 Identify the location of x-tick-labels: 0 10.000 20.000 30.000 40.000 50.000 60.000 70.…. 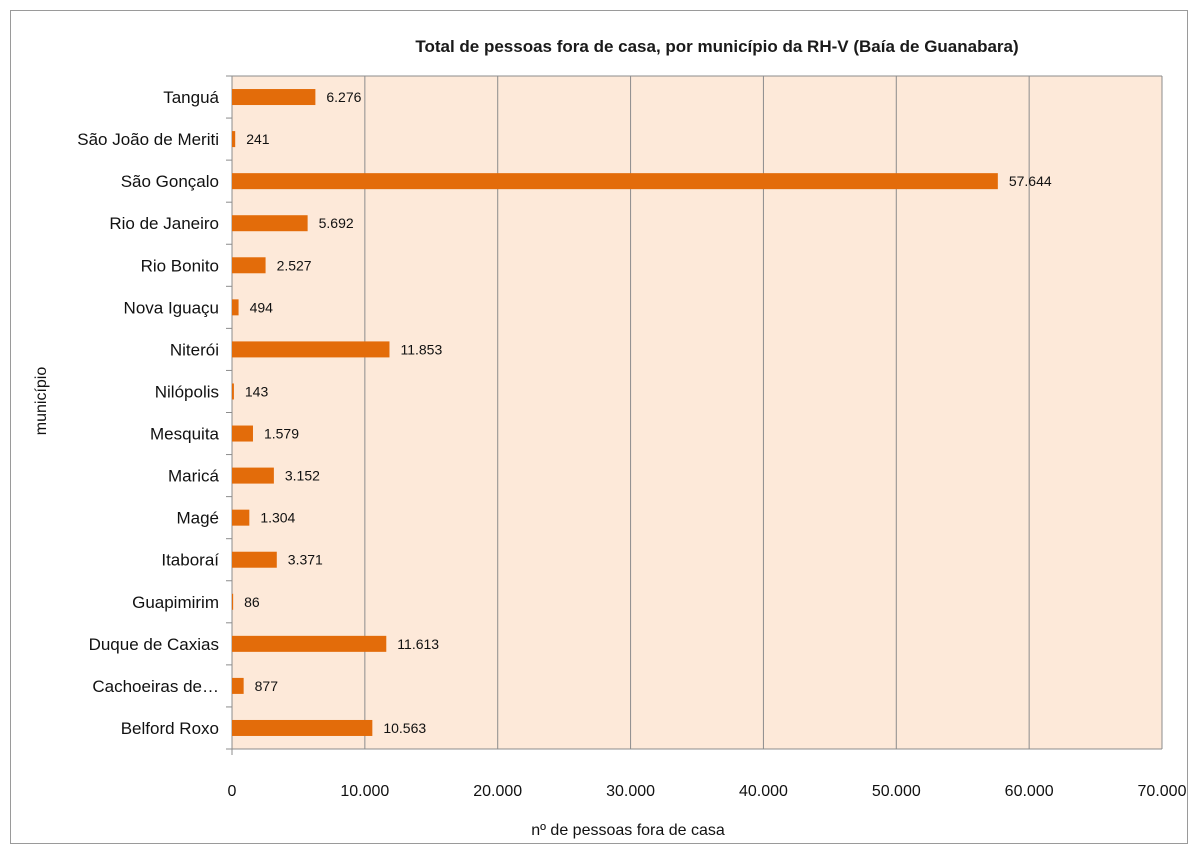
(707, 791).